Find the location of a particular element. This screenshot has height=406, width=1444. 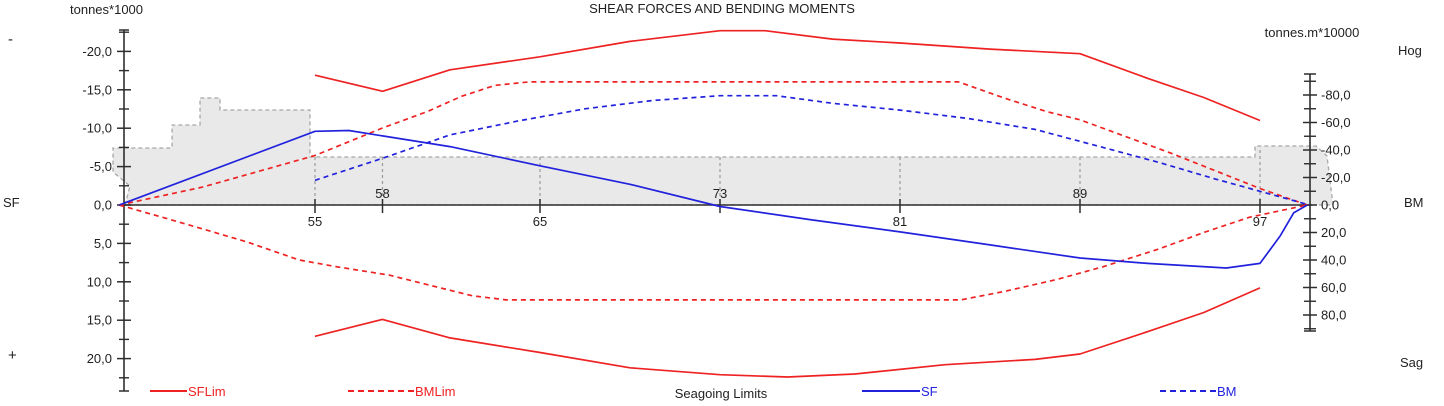

sf-axis-tick-label: -20,0 is located at coordinates (97, 51).